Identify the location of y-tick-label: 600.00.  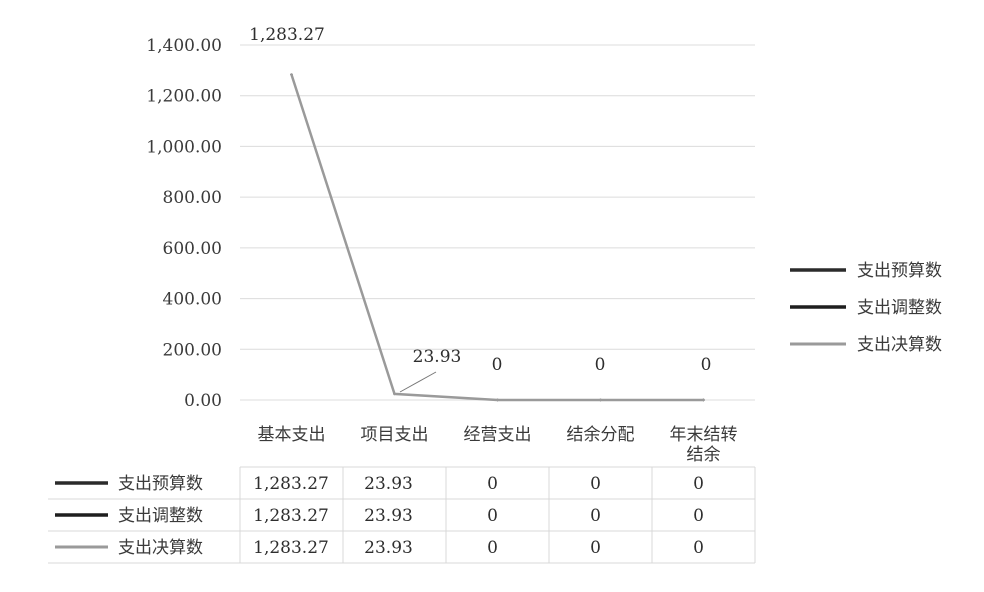
(192, 249).